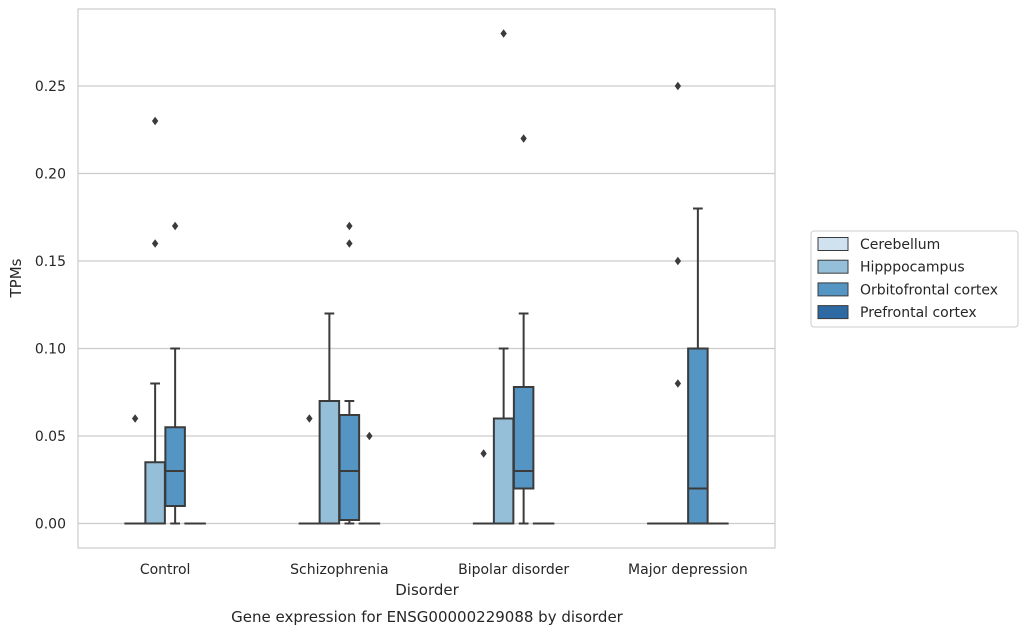 The image size is (1028, 638). I want to click on legend-label: Hipppocampus, so click(912, 268).